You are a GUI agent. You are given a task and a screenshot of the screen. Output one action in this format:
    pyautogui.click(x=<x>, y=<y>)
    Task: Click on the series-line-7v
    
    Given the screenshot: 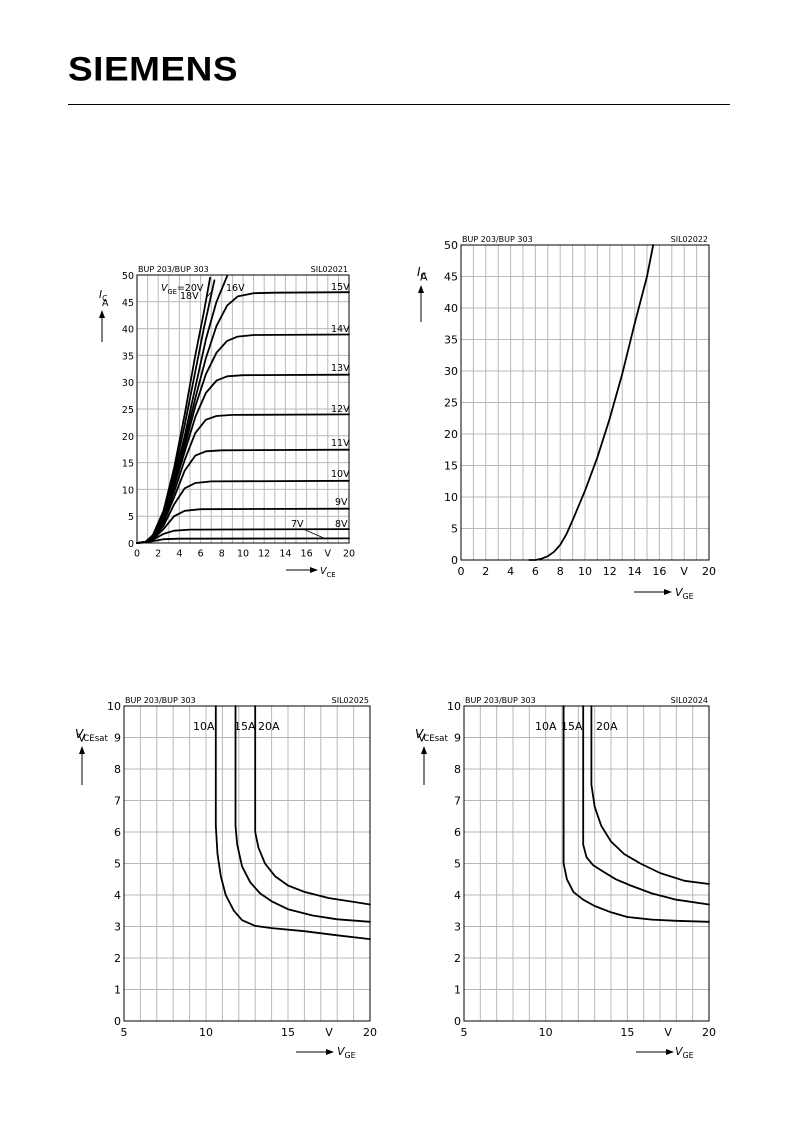 What is the action you would take?
    pyautogui.click(x=243, y=540)
    